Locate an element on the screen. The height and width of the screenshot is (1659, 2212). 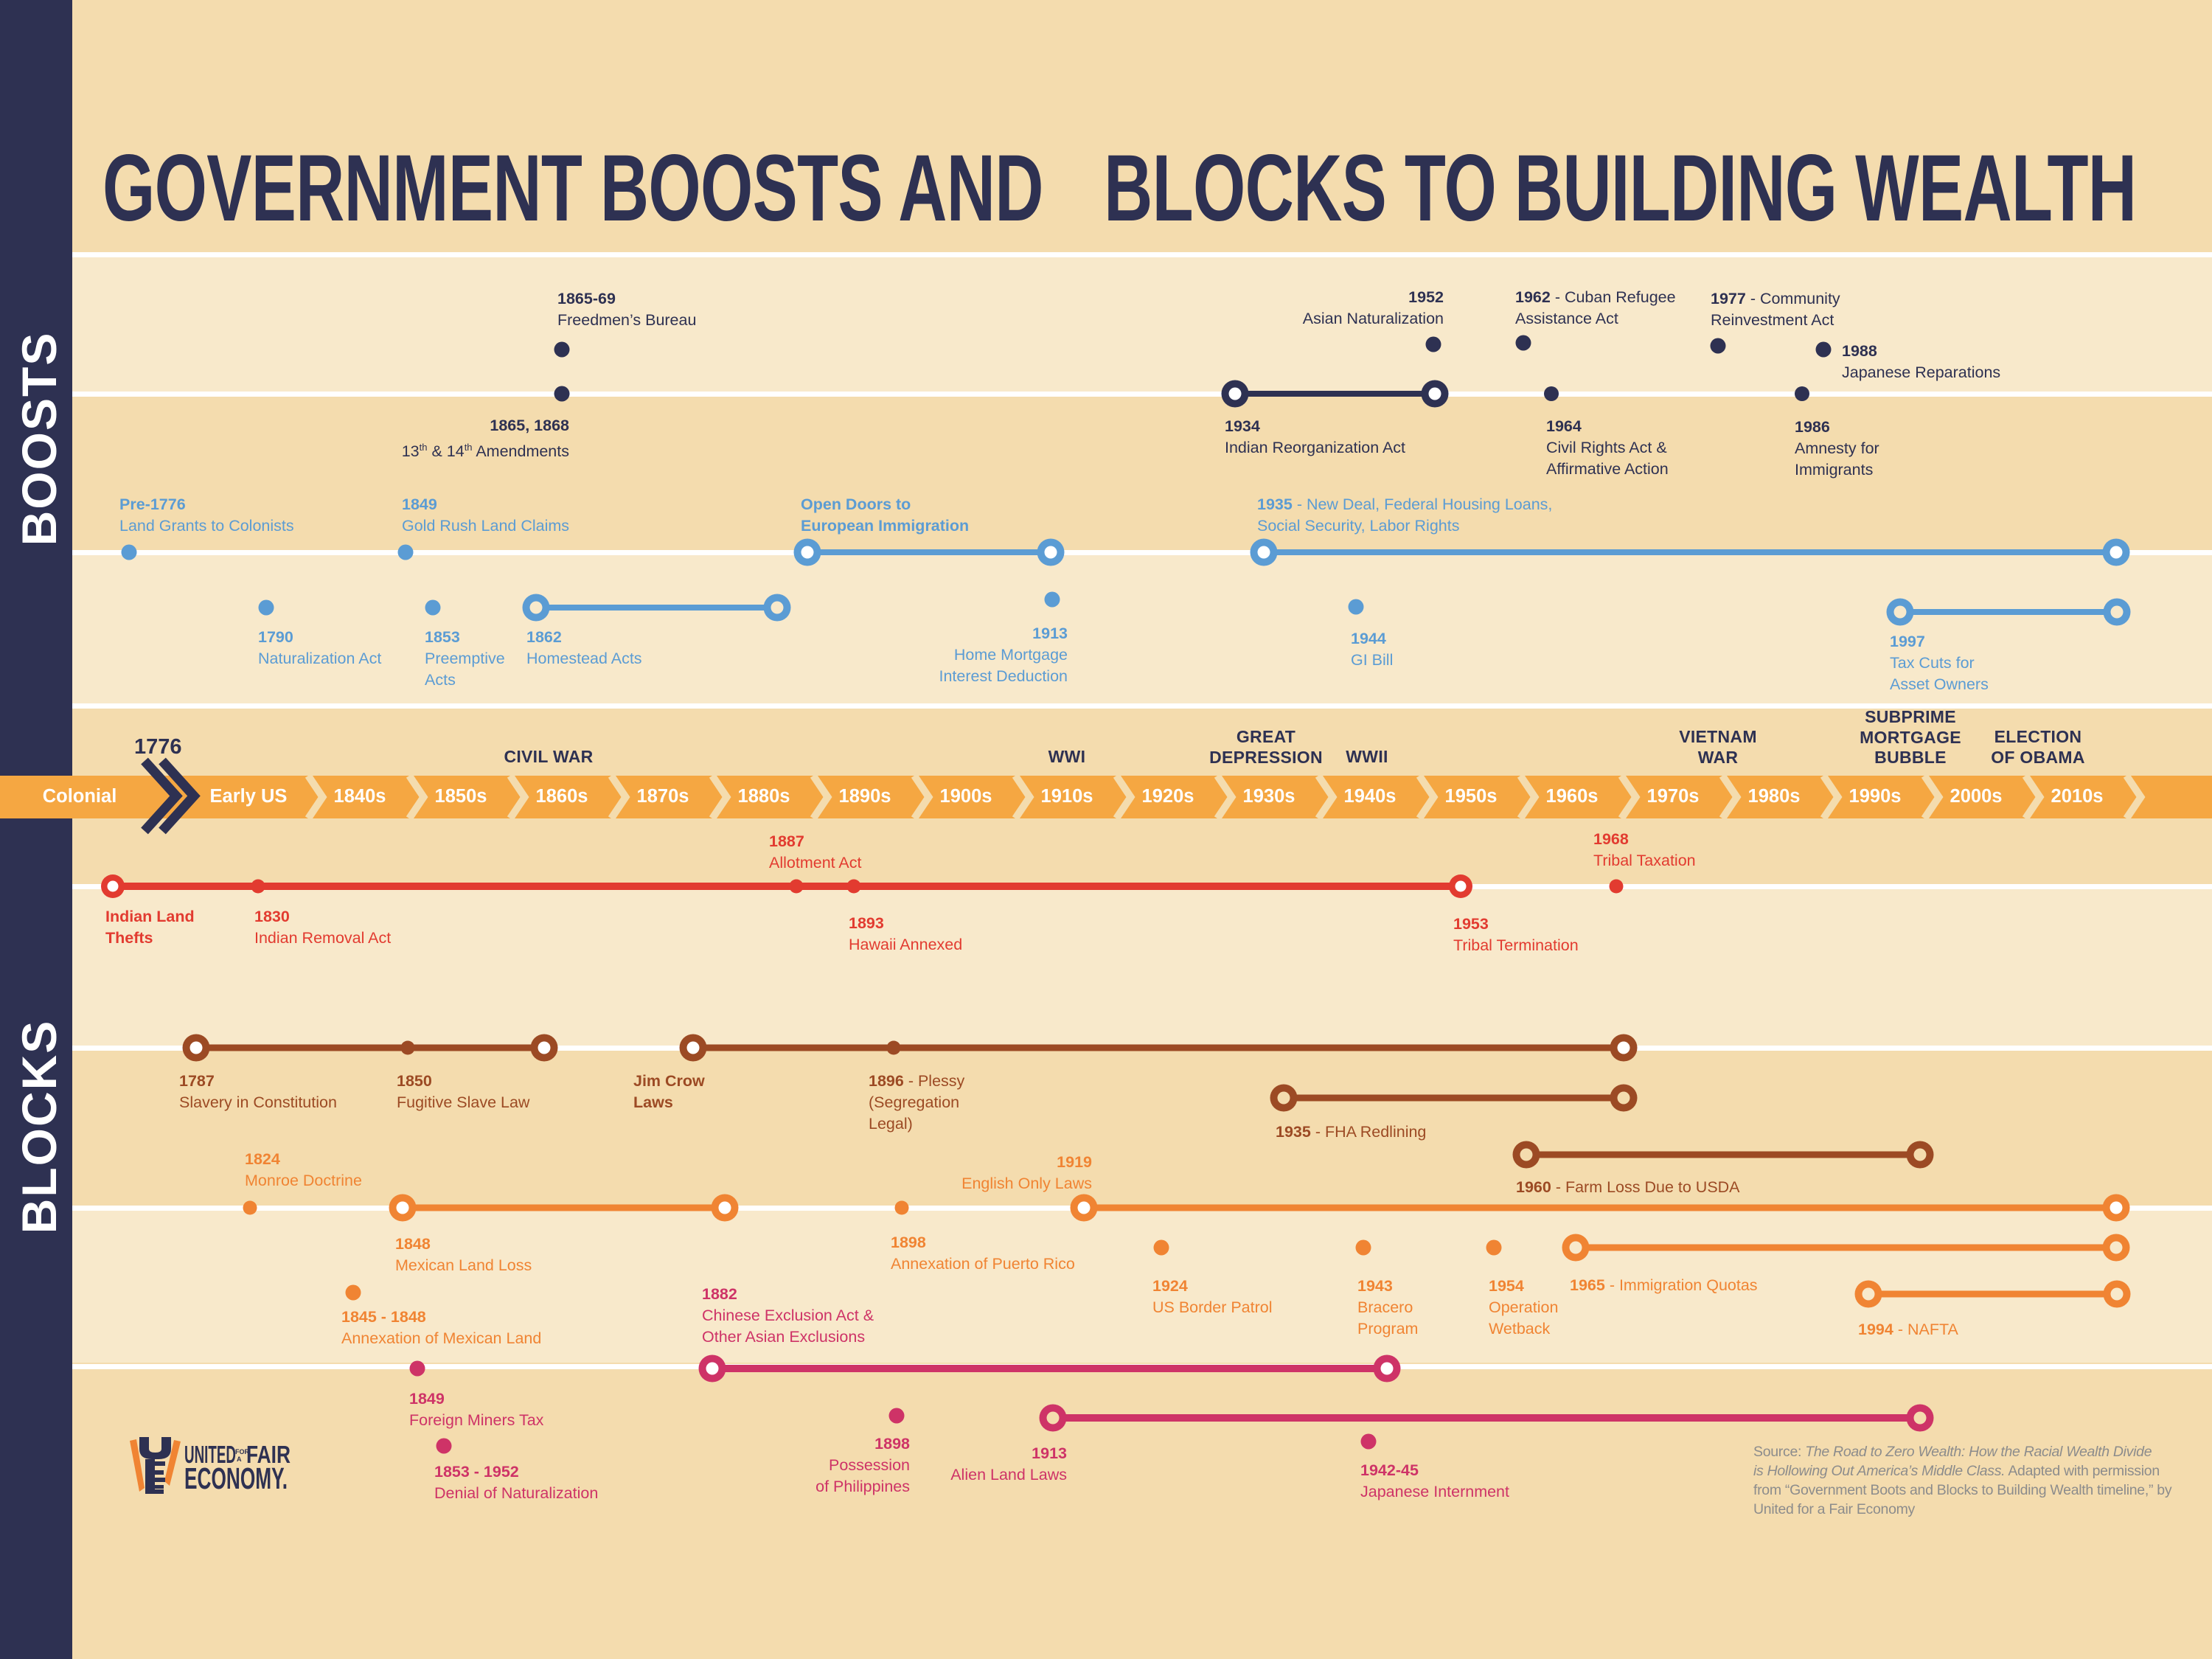
svg-text: FOR is located at coordinates (242, 1451).